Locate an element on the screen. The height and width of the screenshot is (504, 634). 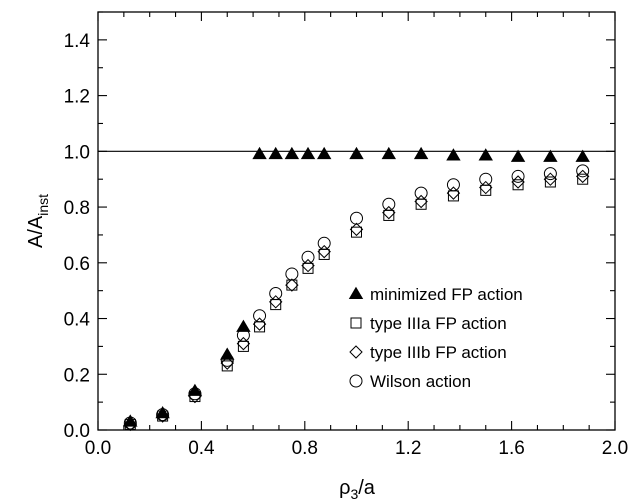
y-axis-label: A/Ainst is located at coordinates (38, 221).